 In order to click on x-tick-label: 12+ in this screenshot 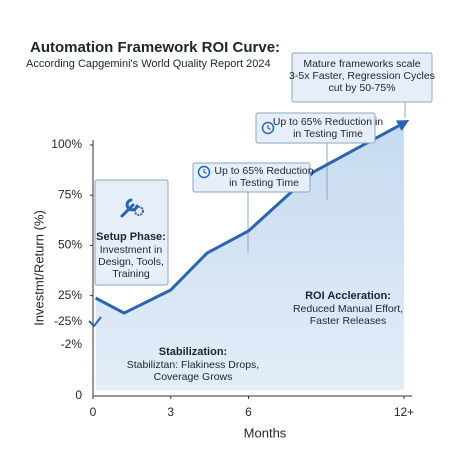, I will do `click(404, 412)`.